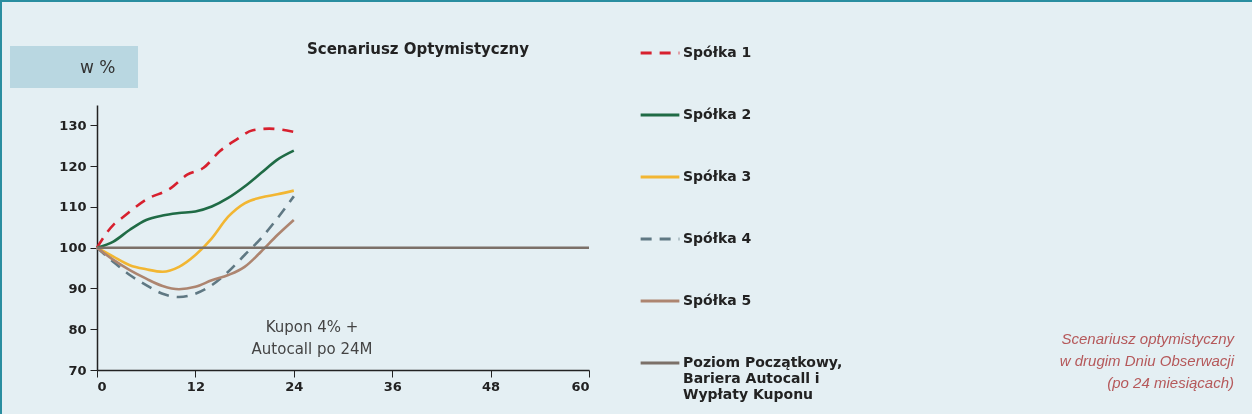 Image resolution: width=1252 pixels, height=414 pixels. What do you see at coordinates (77, 329) in the screenshot?
I see `y-tick-label: 80` at bounding box center [77, 329].